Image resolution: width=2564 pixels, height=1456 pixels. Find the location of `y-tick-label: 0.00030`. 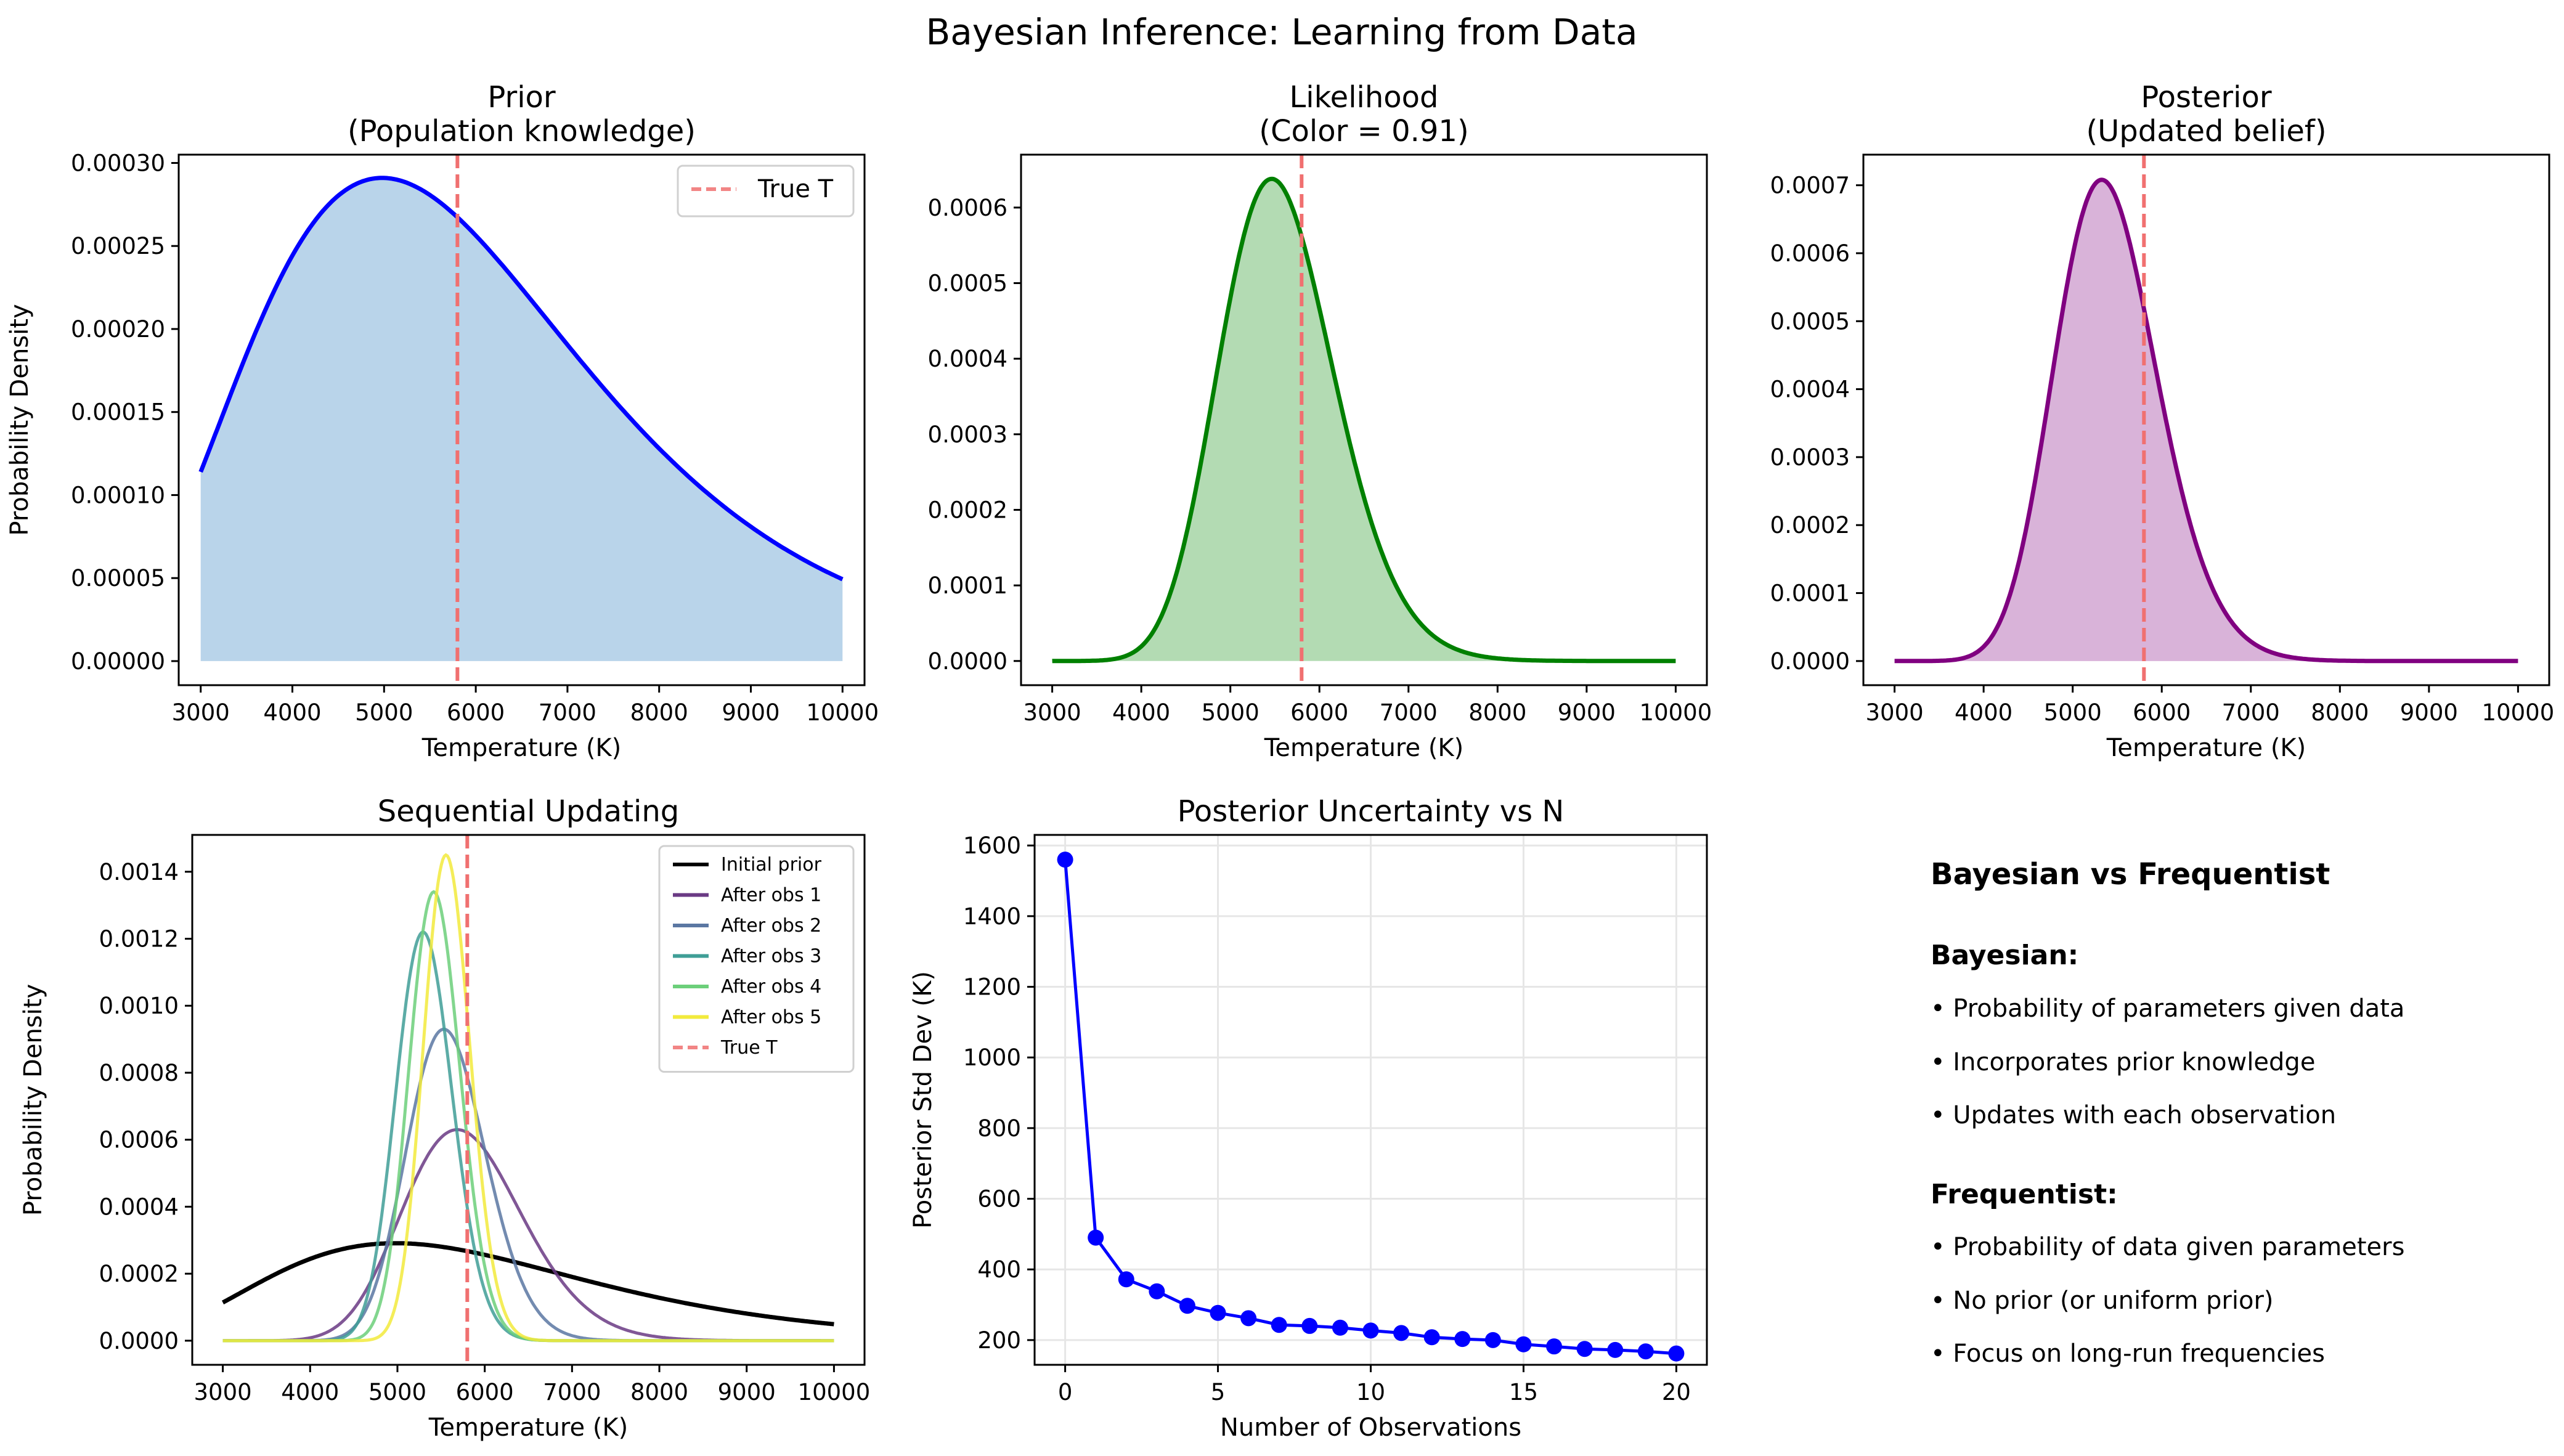

y-tick-label: 0.00030 is located at coordinates (118, 163).